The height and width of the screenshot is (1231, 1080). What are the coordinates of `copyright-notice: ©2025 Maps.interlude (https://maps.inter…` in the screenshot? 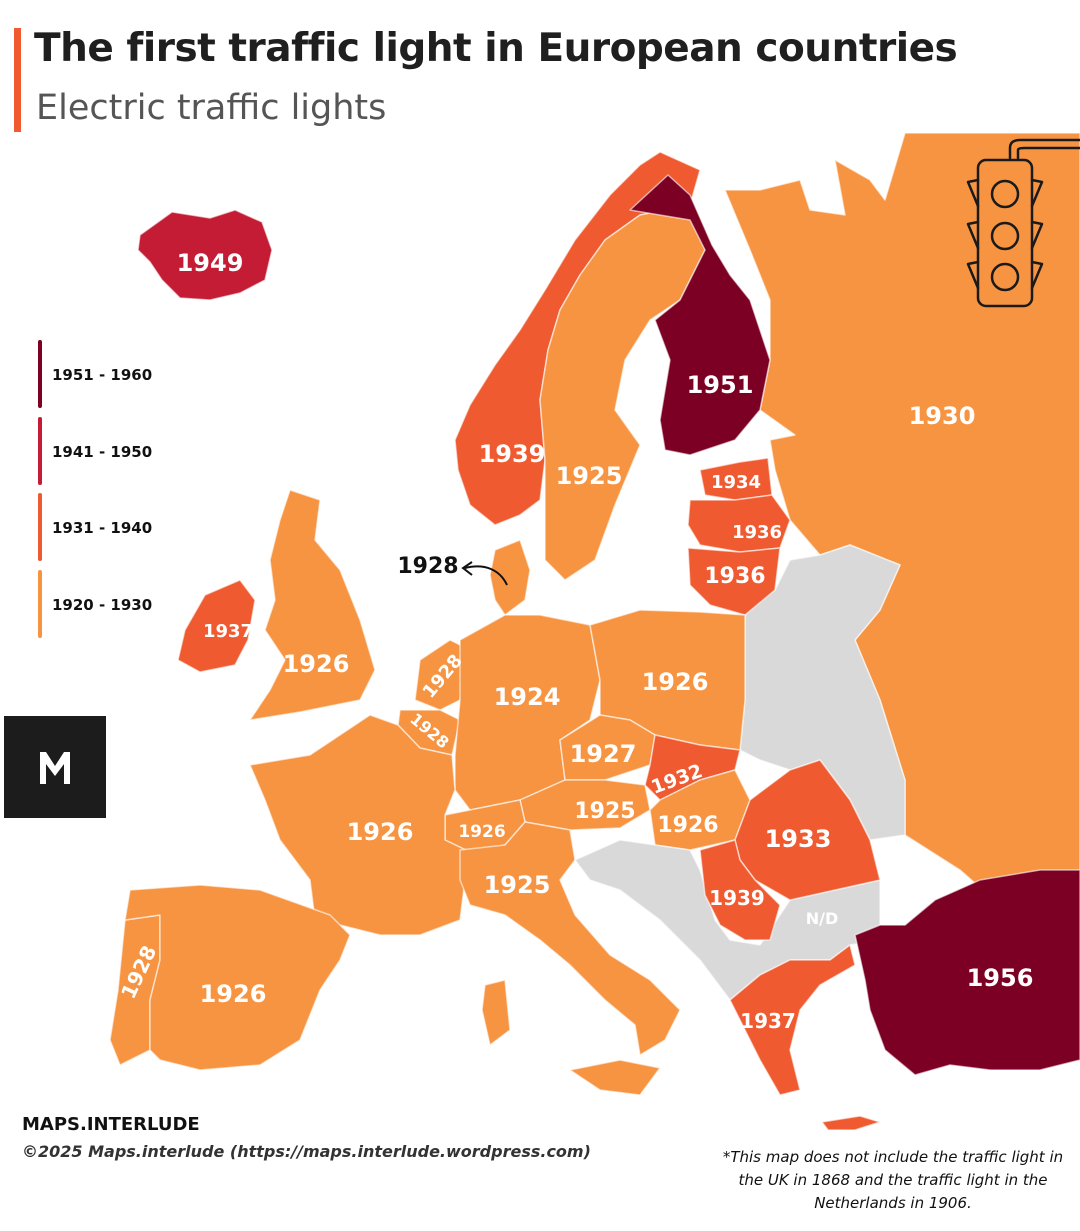 It's located at (306, 1151).